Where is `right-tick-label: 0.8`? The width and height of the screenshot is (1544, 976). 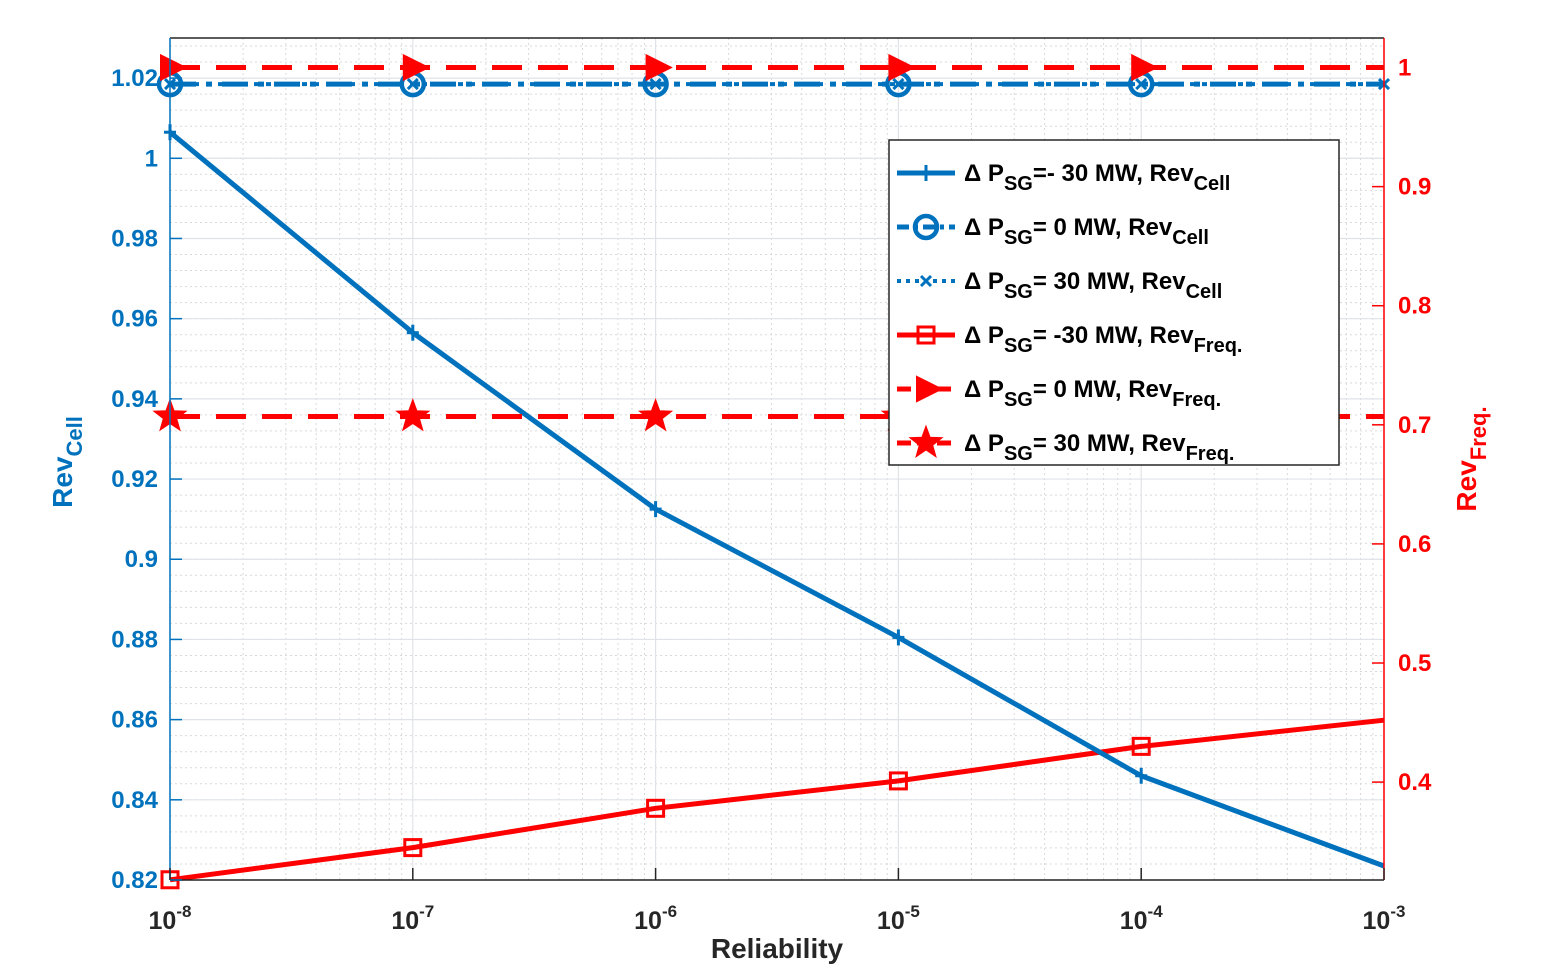 right-tick-label: 0.8 is located at coordinates (1414, 306).